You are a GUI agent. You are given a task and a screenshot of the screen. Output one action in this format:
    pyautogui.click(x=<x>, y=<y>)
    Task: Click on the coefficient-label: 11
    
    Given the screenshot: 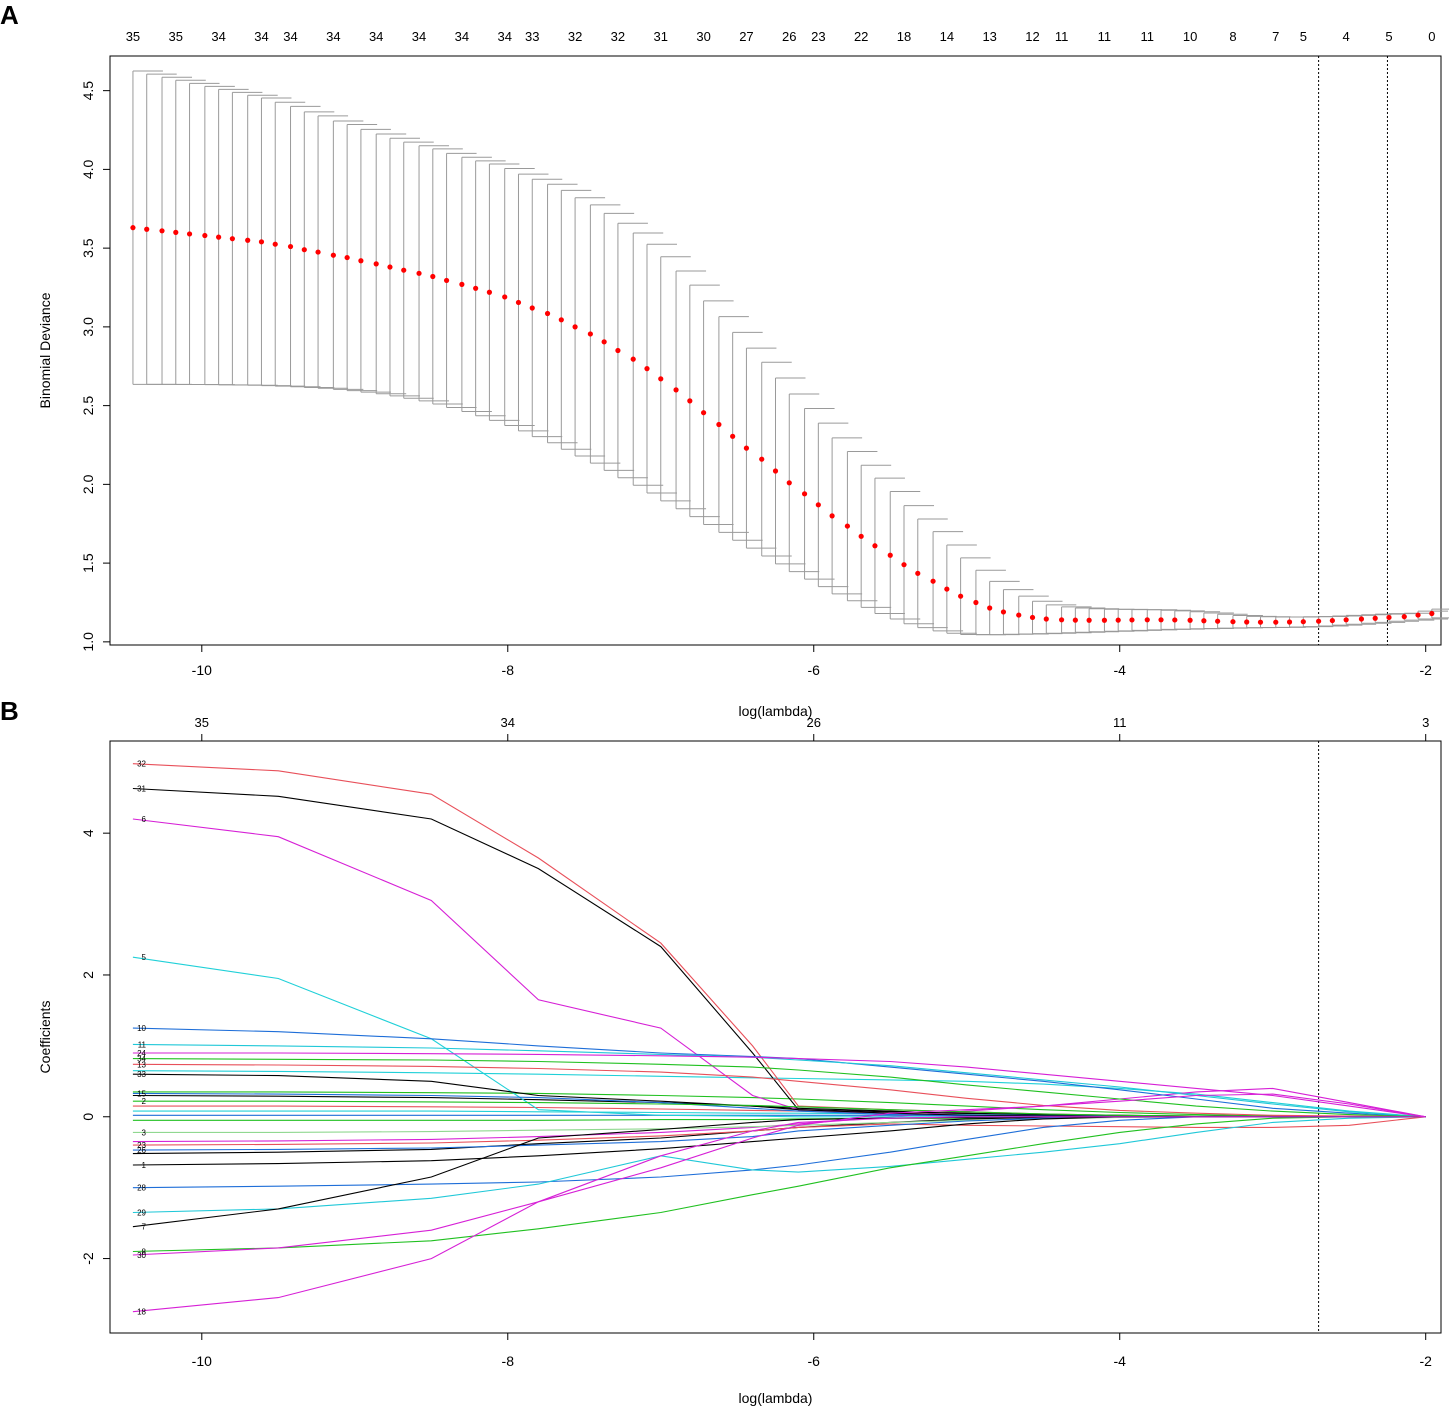 What is the action you would take?
    pyautogui.click(x=142, y=1044)
    